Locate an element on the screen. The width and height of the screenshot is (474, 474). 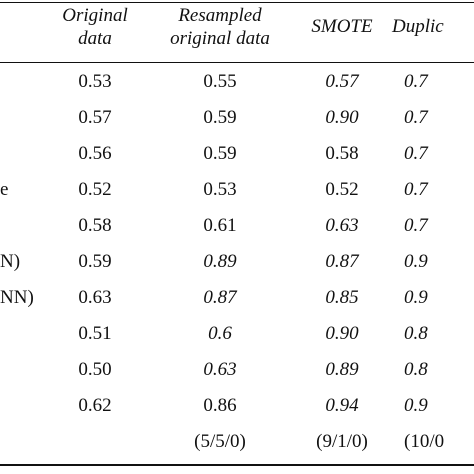
header-duplicated: Duplic is located at coordinates (418, 26).